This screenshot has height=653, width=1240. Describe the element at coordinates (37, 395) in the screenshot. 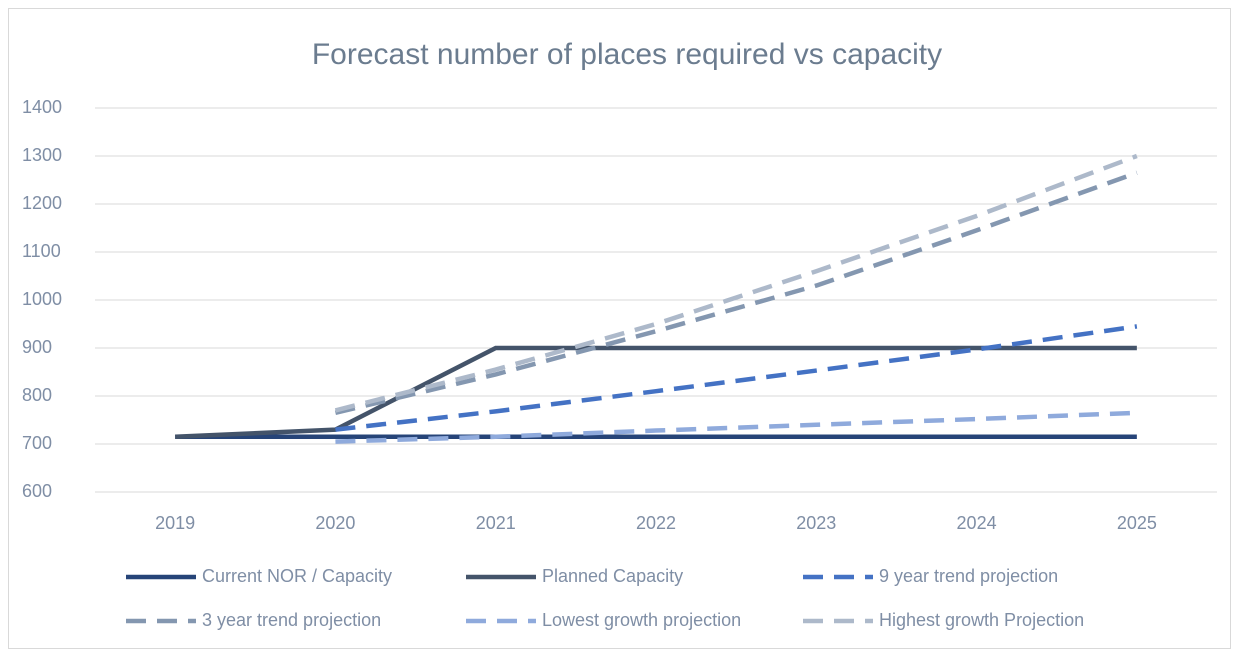

I see `y-tick-label: 800` at that location.